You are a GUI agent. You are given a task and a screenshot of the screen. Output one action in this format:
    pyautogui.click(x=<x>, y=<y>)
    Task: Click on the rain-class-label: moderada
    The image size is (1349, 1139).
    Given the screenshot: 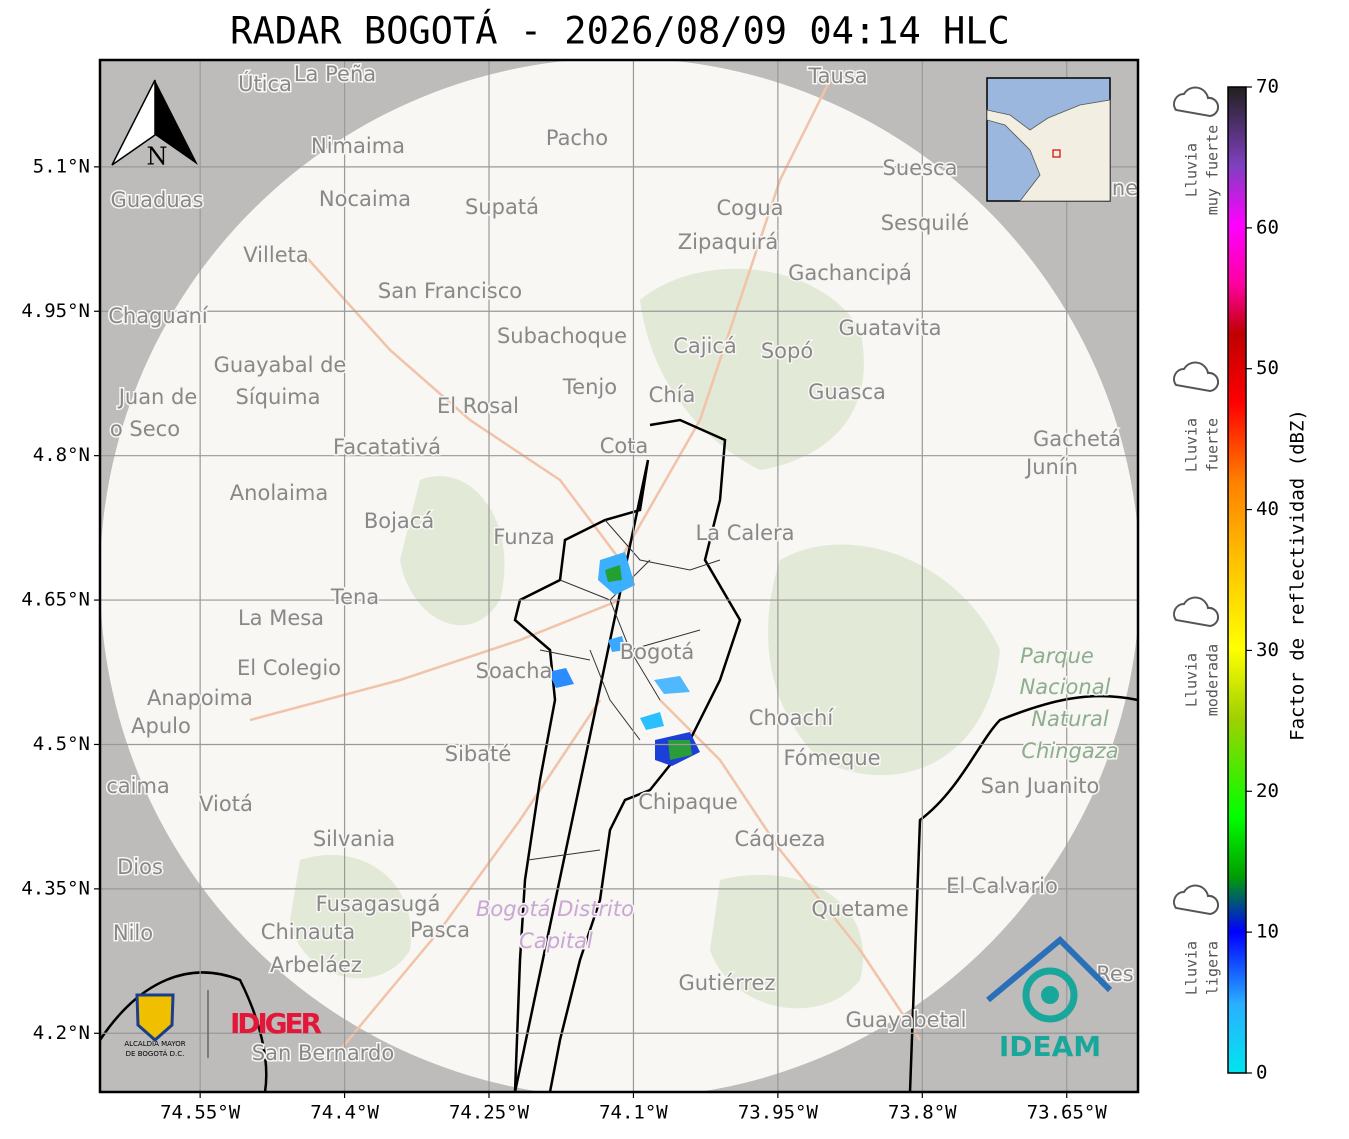 What is the action you would take?
    pyautogui.click(x=1213, y=680)
    